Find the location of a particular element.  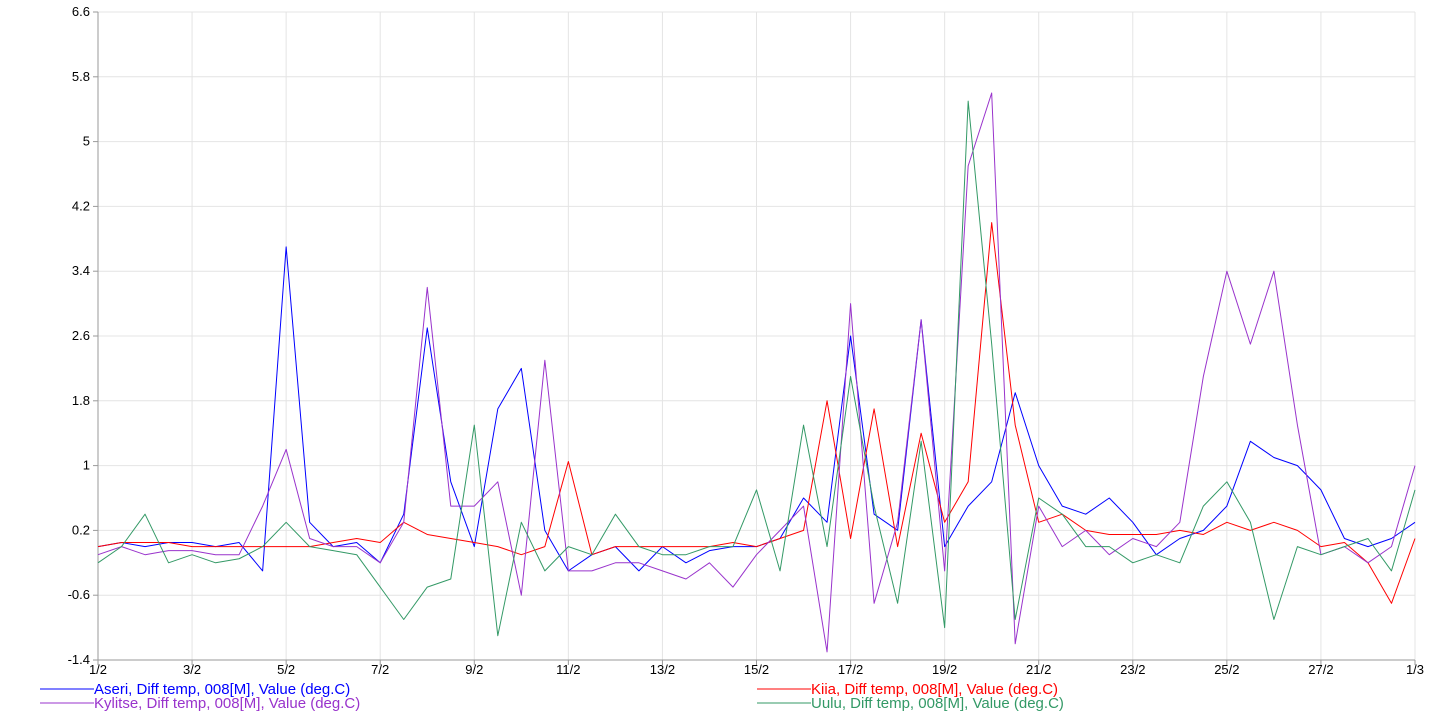

y-tick-label: 5.8 is located at coordinates (81, 76).